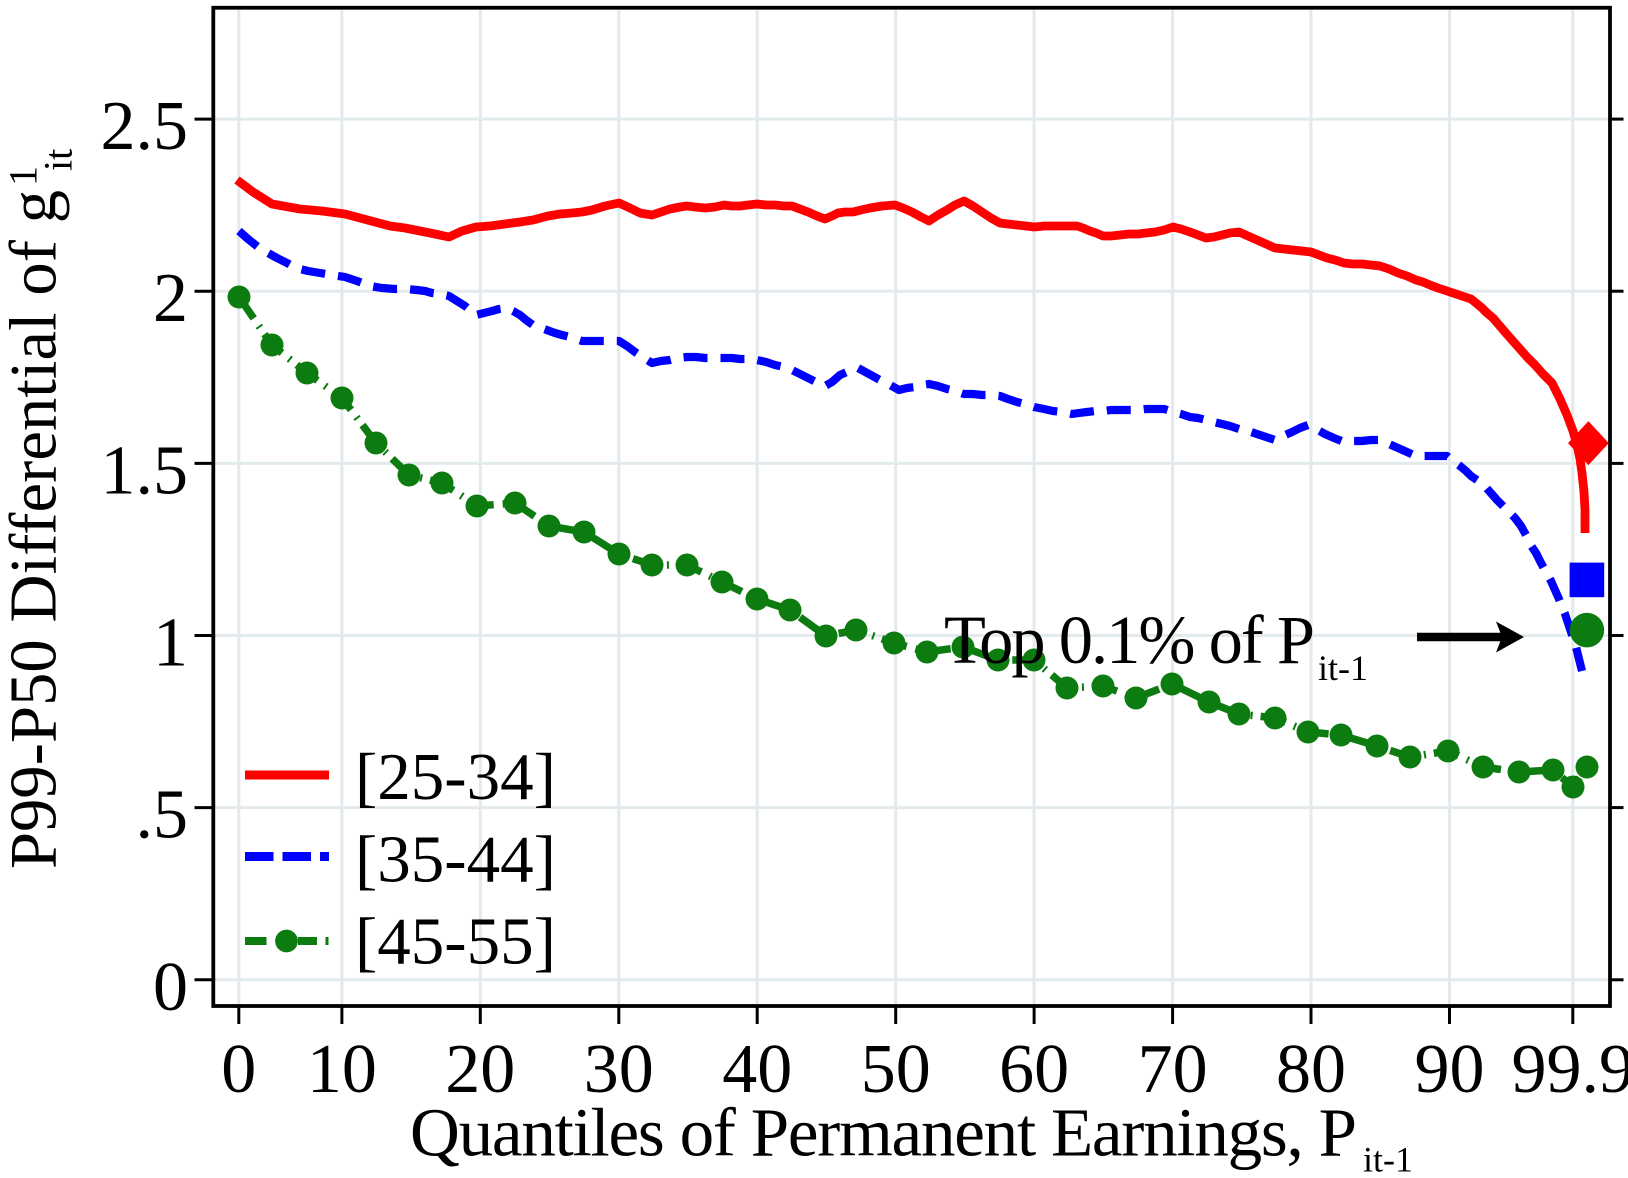 This screenshot has width=1628, height=1178. I want to click on svg-text: 1.5, so click(145, 470).